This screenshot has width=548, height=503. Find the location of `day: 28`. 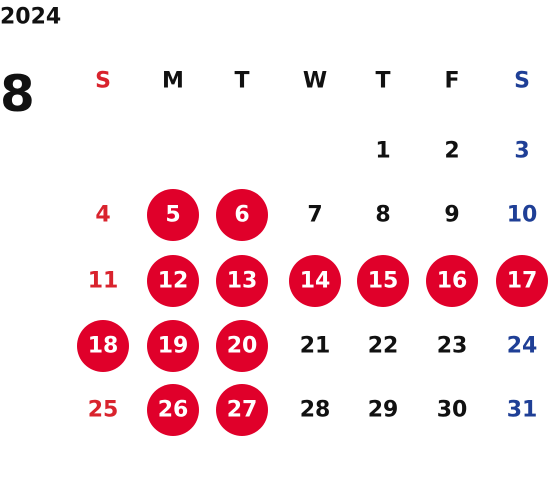

day: 28 is located at coordinates (315, 410).